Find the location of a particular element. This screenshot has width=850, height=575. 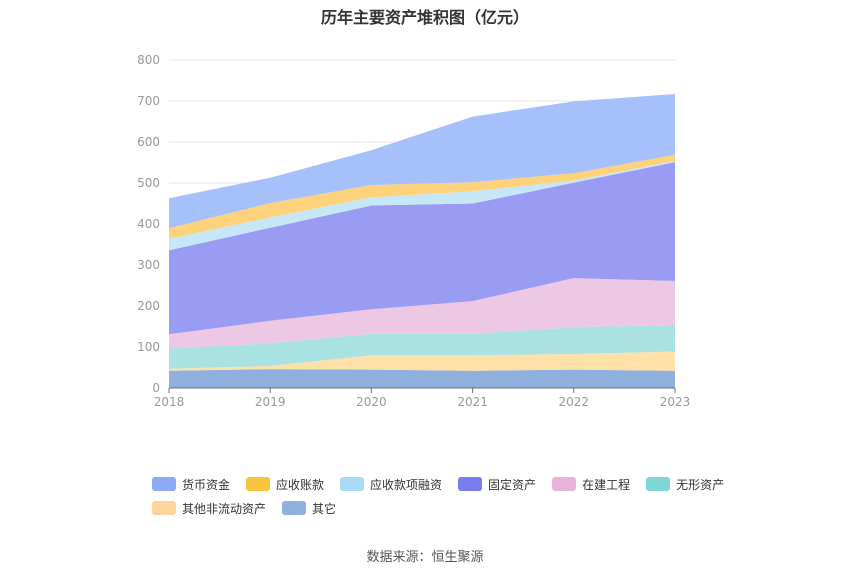

legend-label: 应收账款 is located at coordinates (300, 484).